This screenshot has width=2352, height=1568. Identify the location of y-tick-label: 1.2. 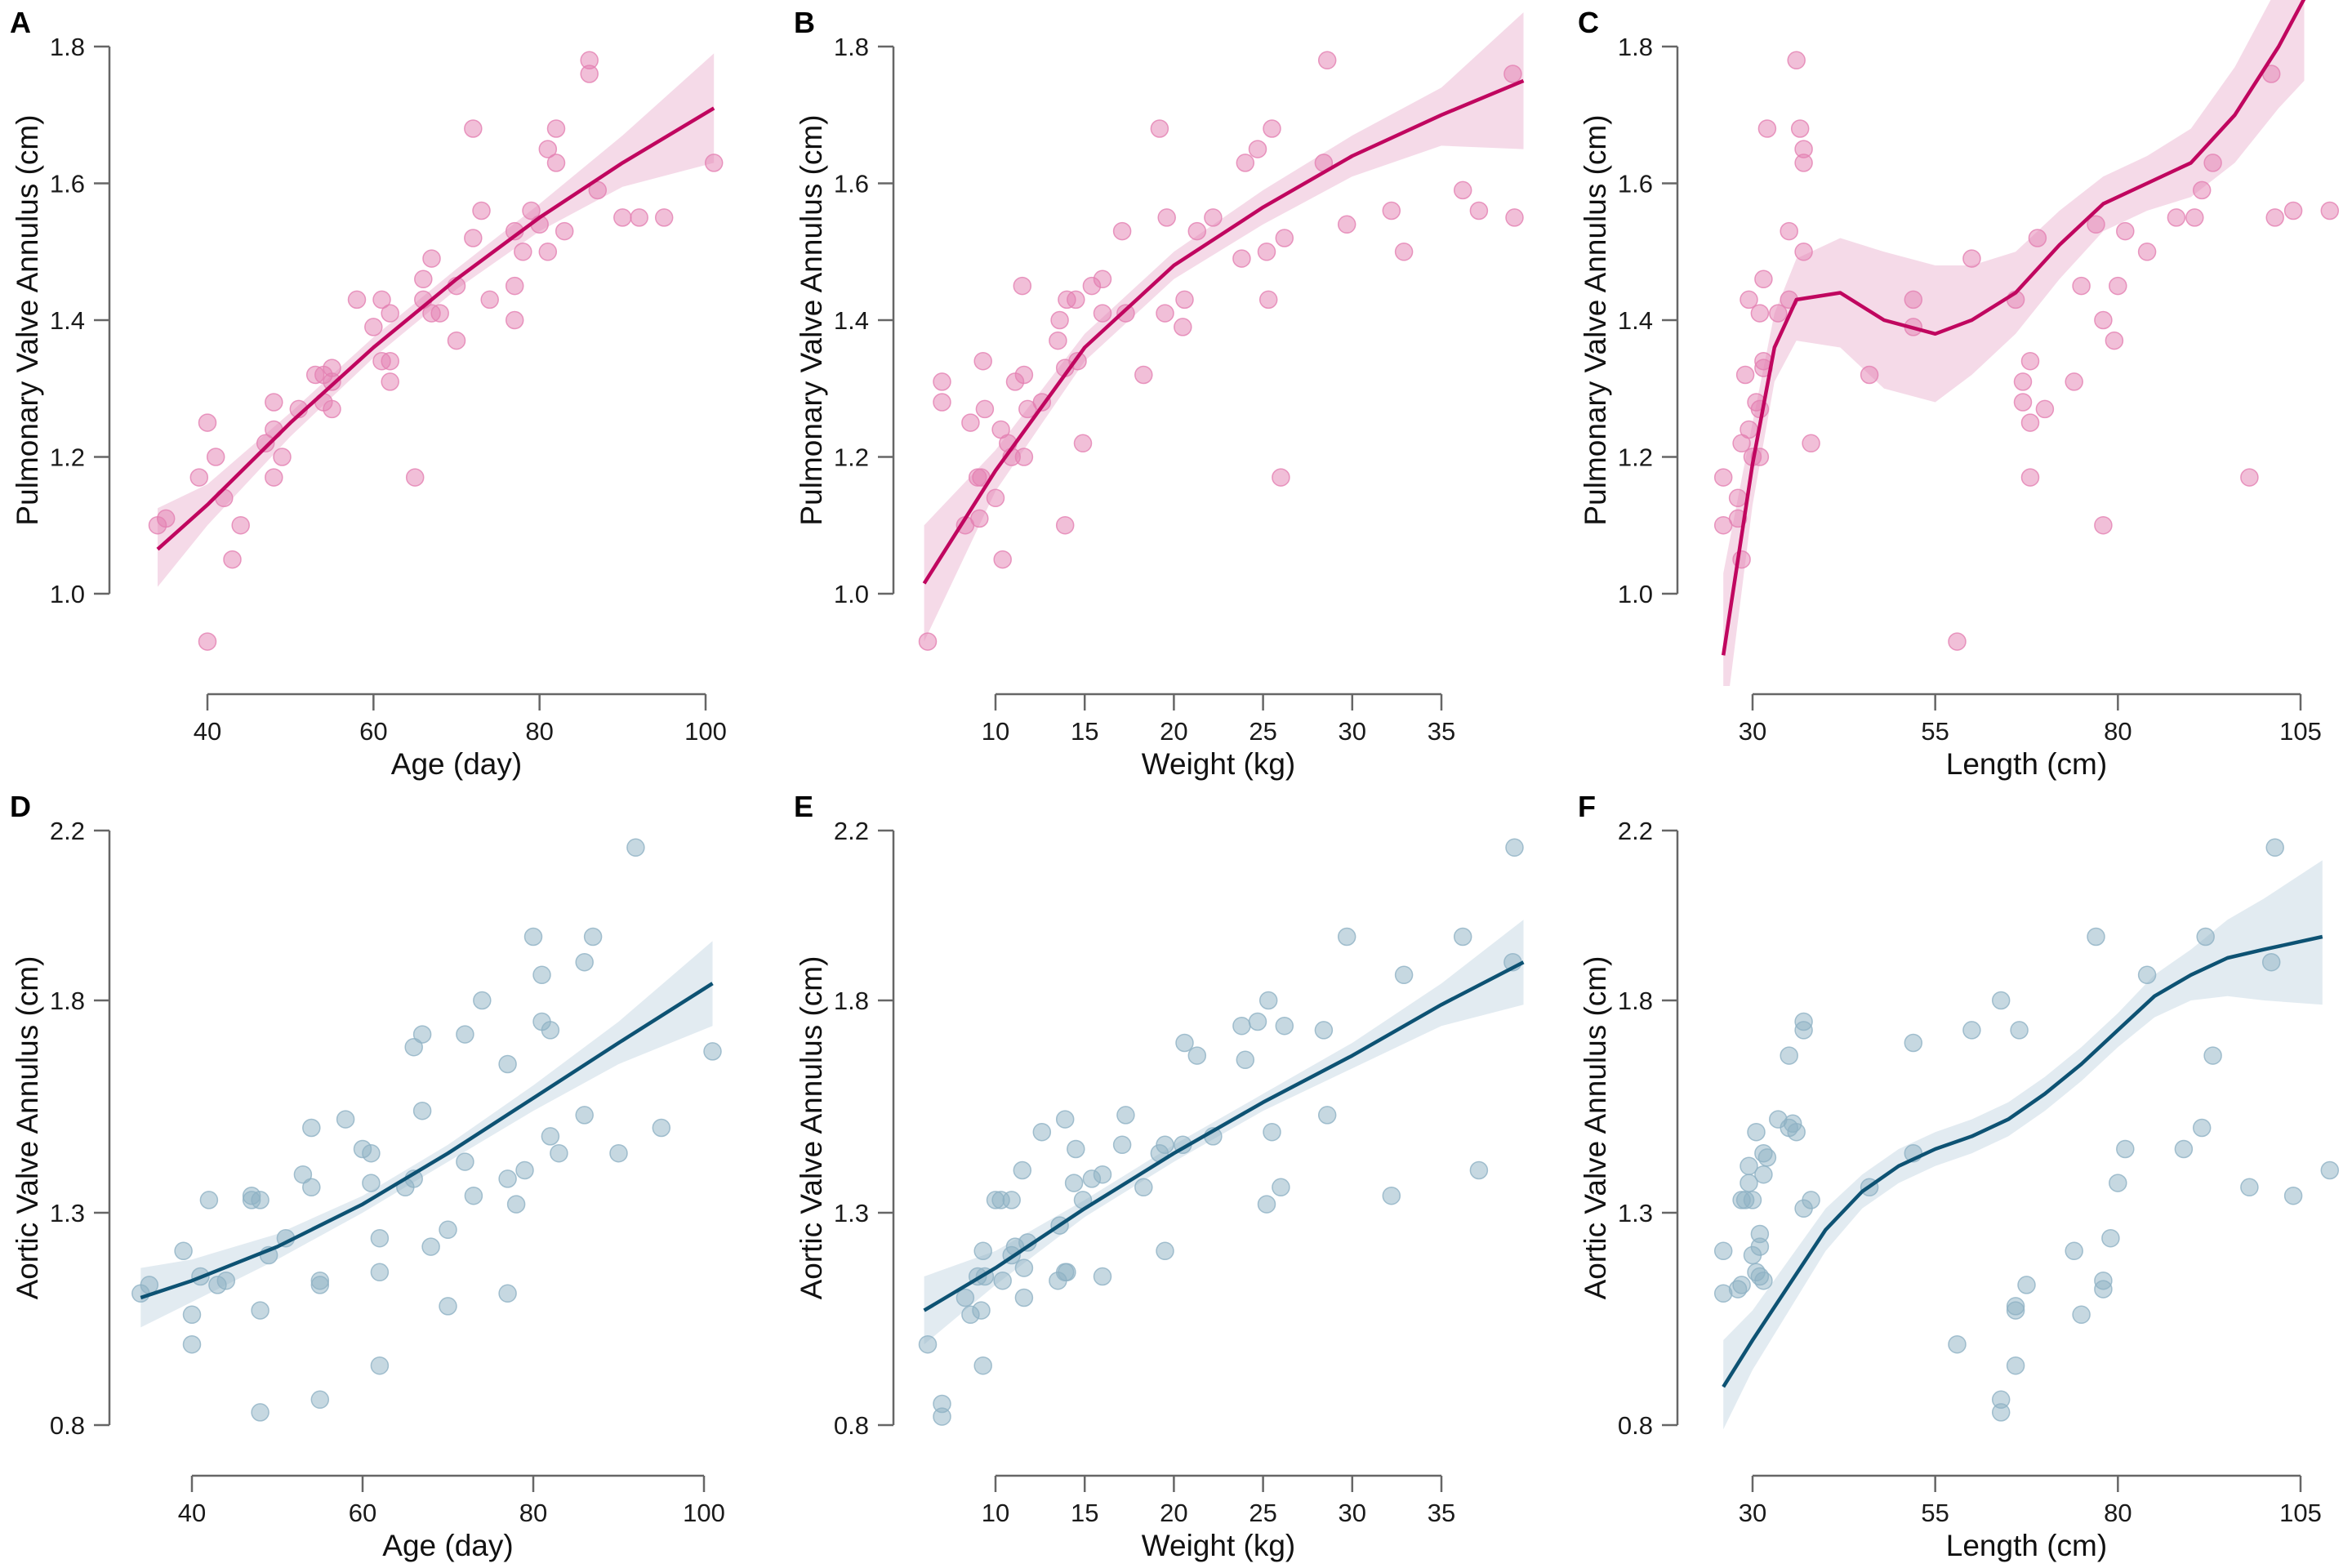
(67, 458).